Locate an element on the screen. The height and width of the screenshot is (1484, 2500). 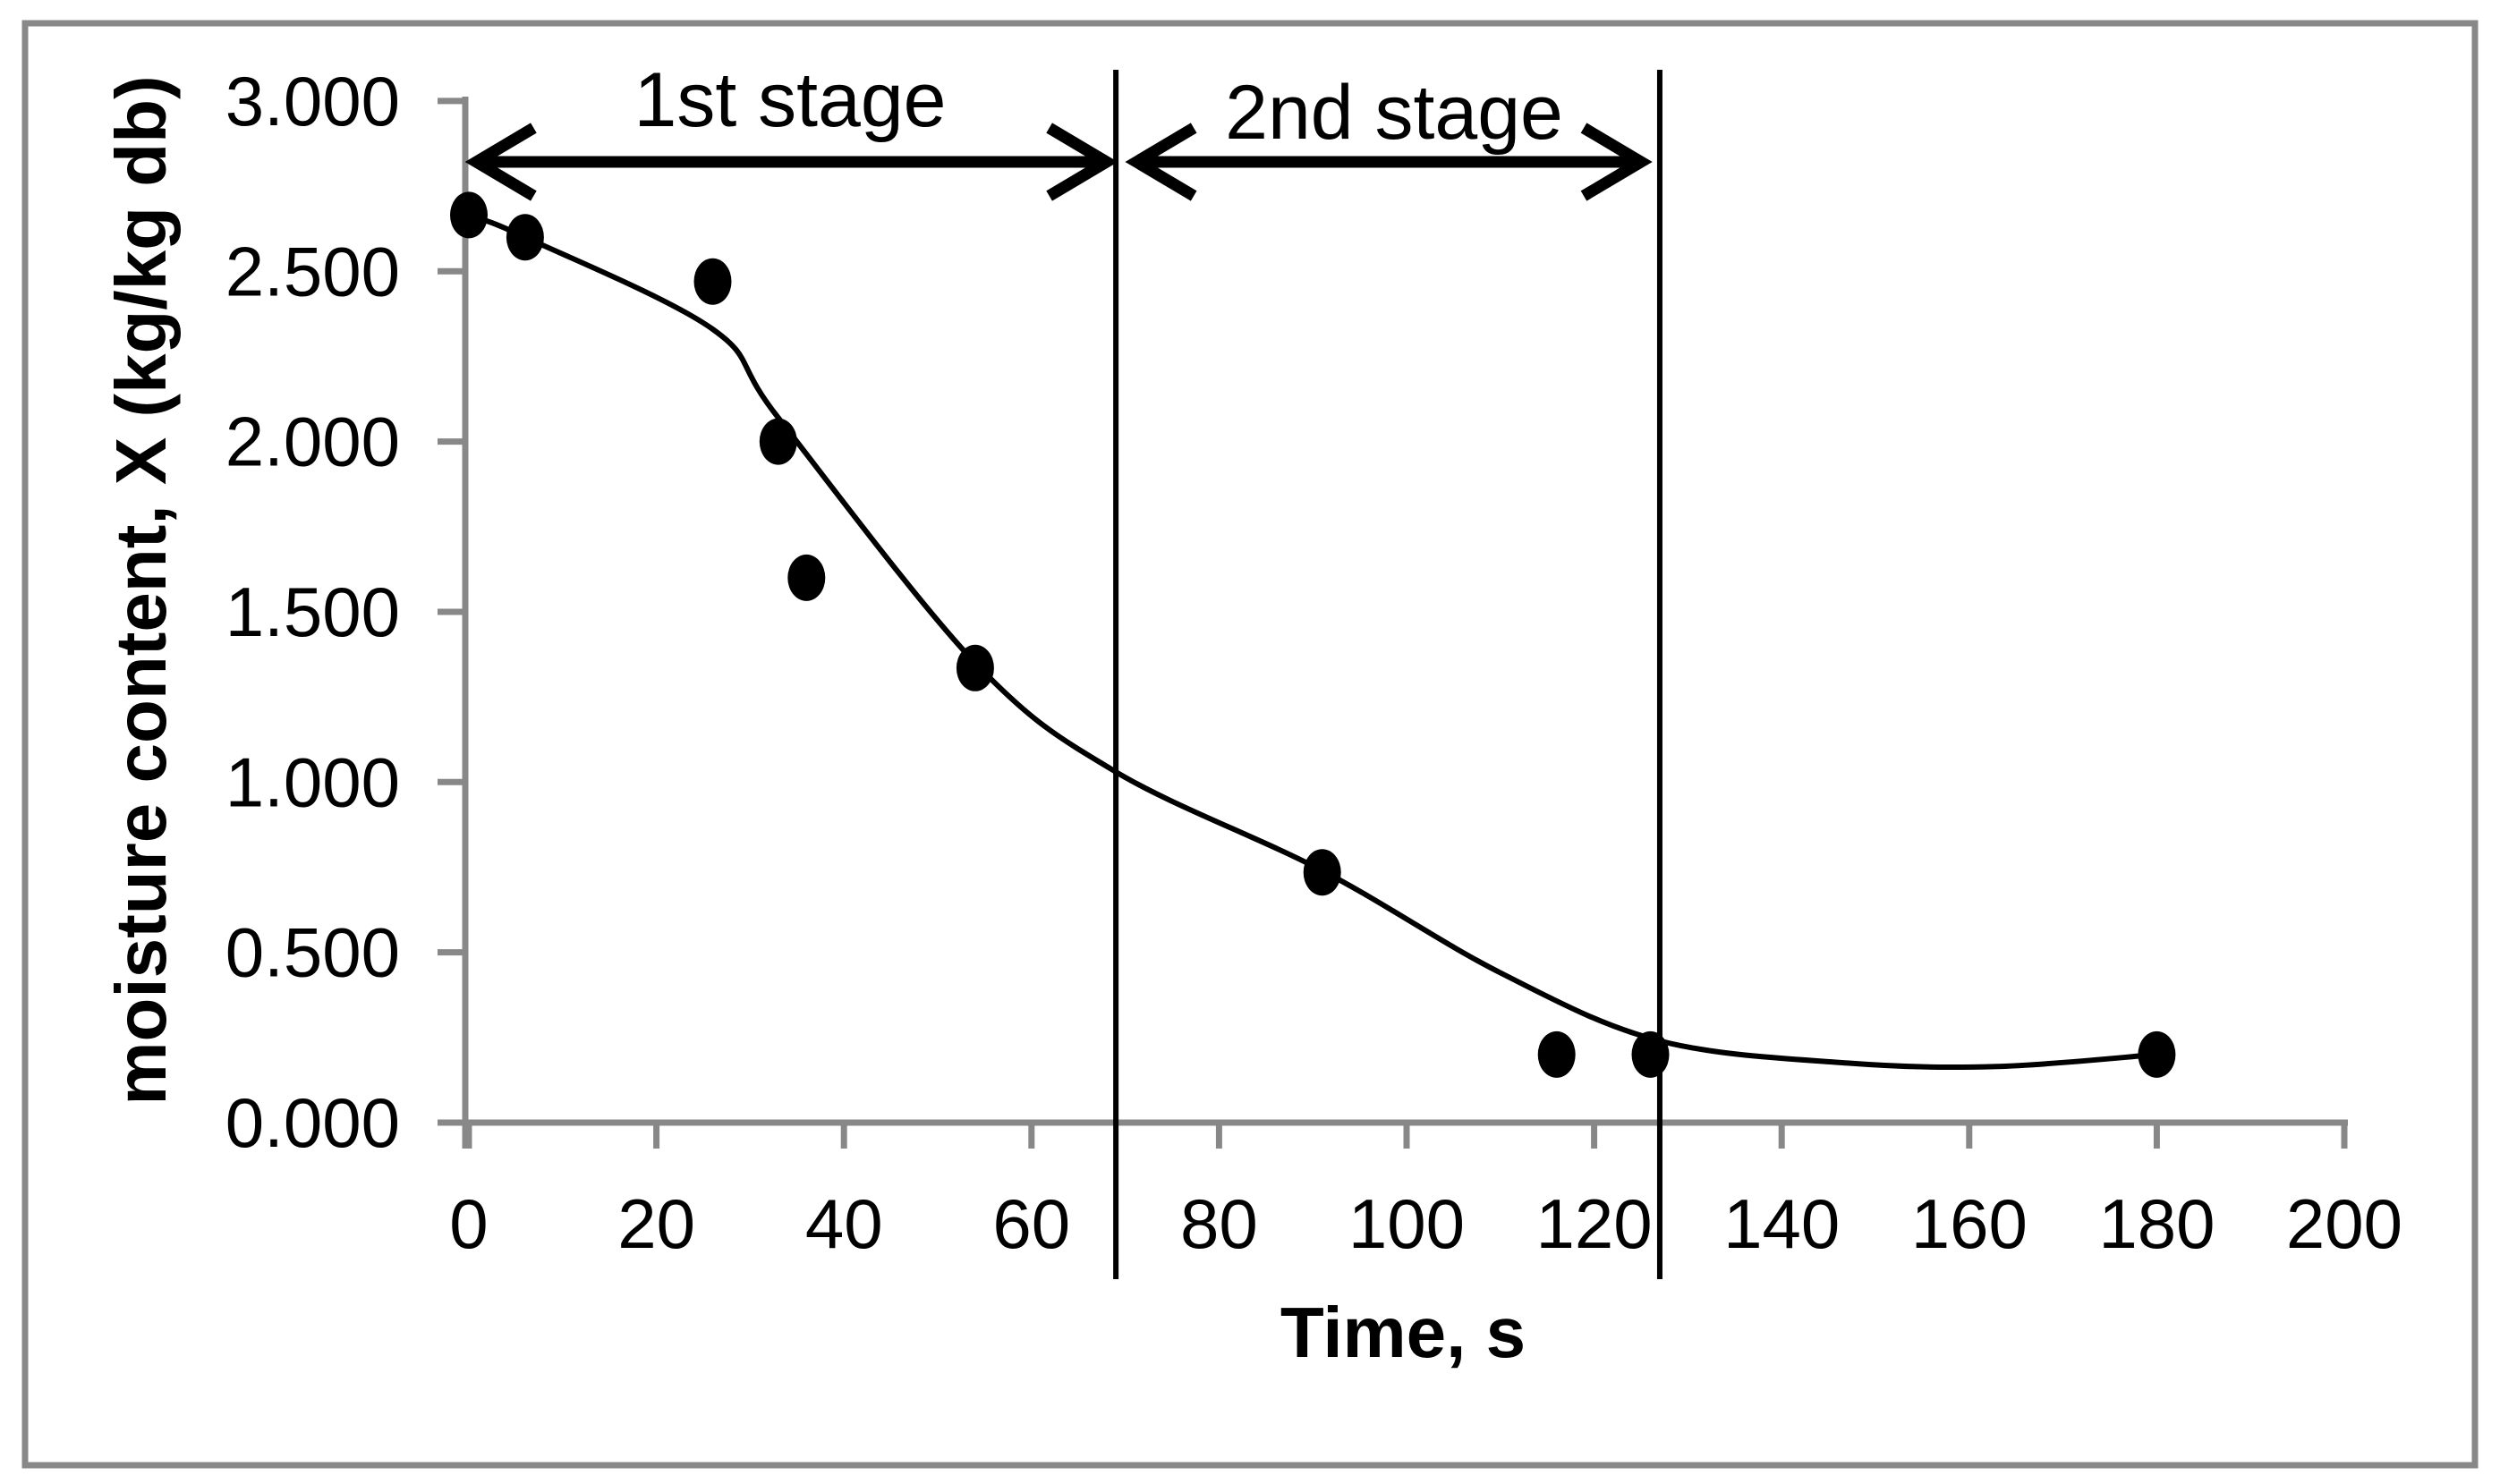
x-tick-label: 120 is located at coordinates (1594, 1223).